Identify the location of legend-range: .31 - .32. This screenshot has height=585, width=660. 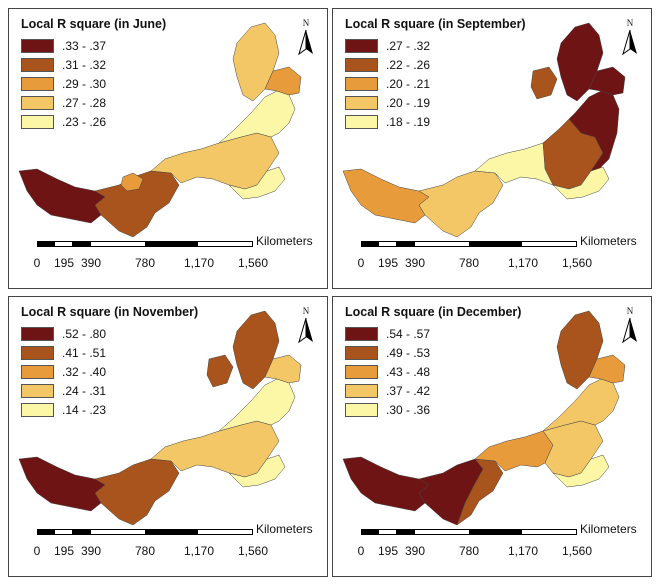
(84, 64).